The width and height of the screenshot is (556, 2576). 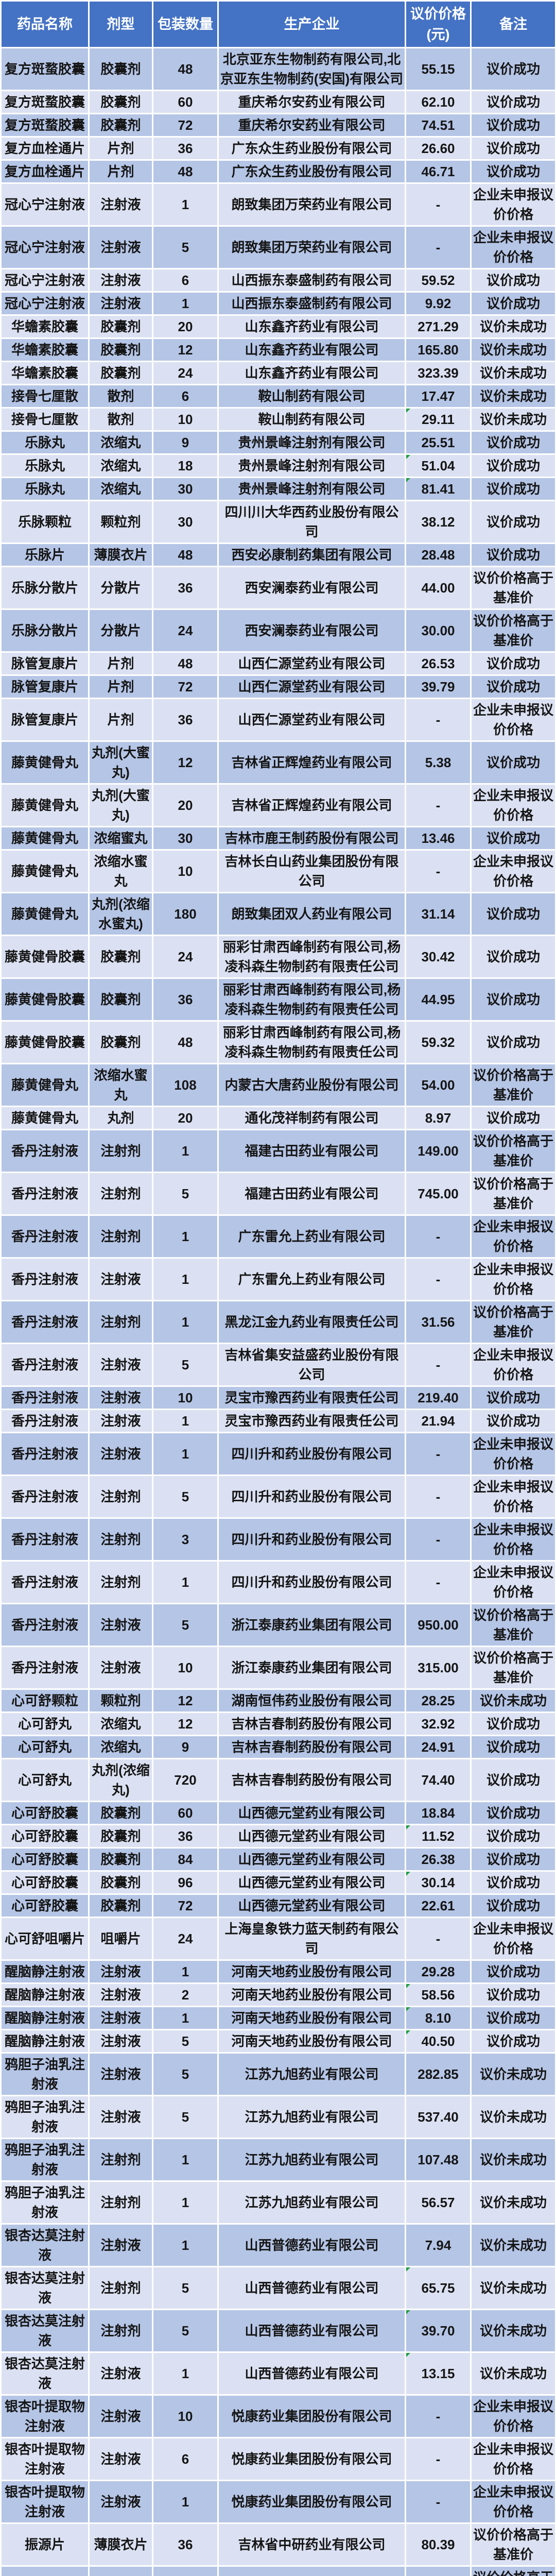 I want to click on cell-manufacturer: 重庆希尔安药业有限公司, so click(x=312, y=102).